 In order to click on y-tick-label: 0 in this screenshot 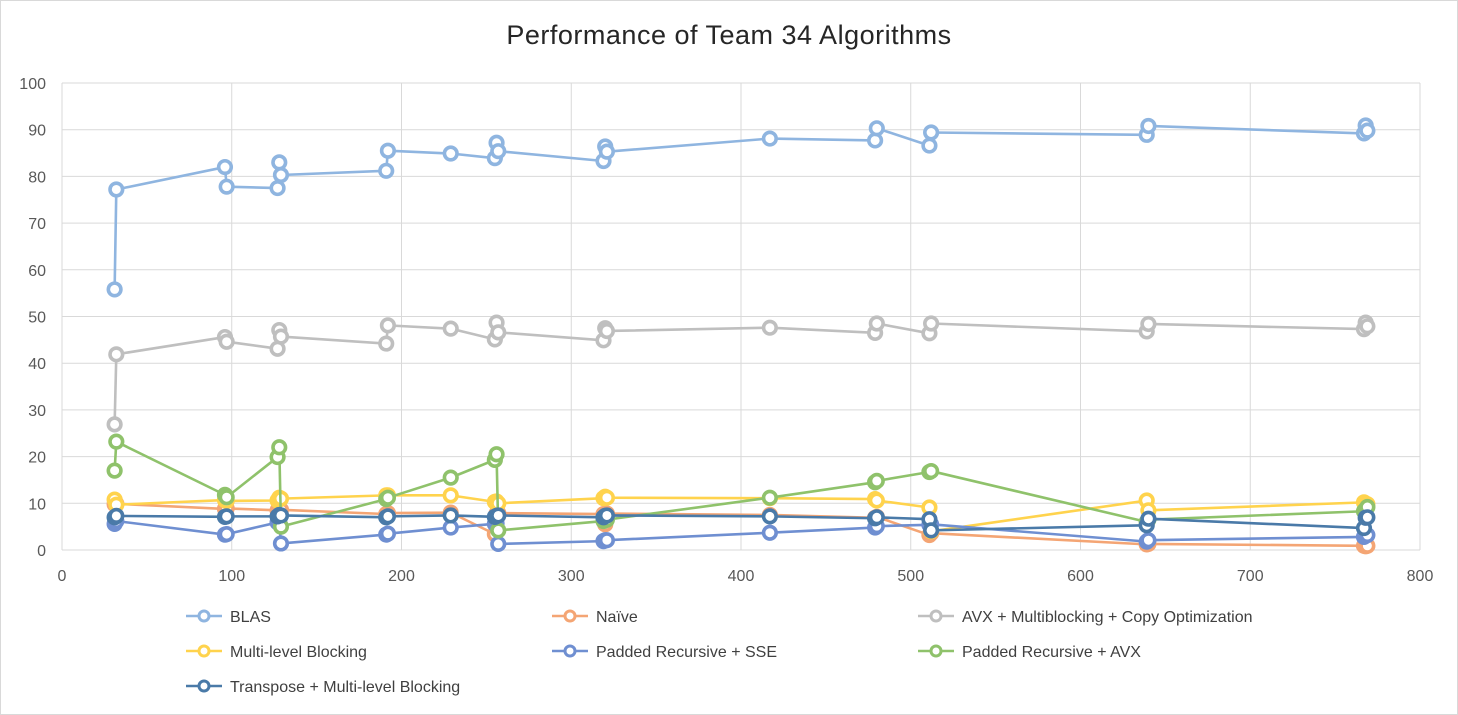, I will do `click(41, 551)`.